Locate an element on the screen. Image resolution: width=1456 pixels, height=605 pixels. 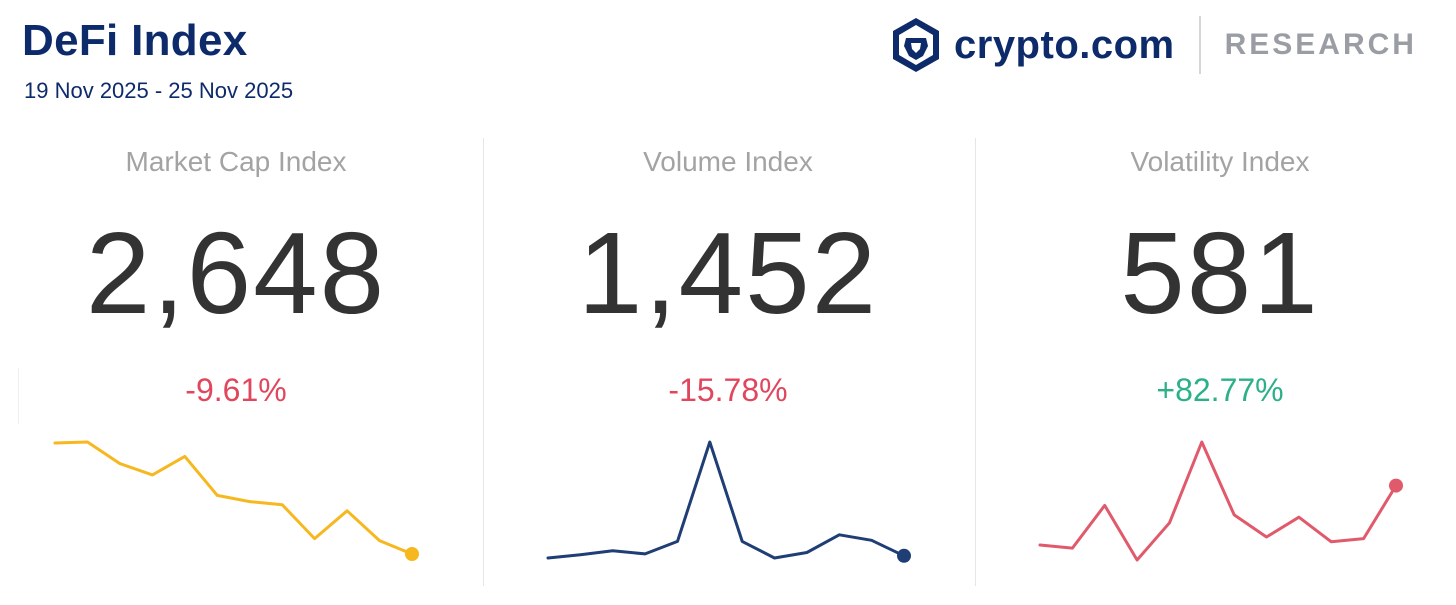
page-title: DeFi Index is located at coordinates (135, 40).